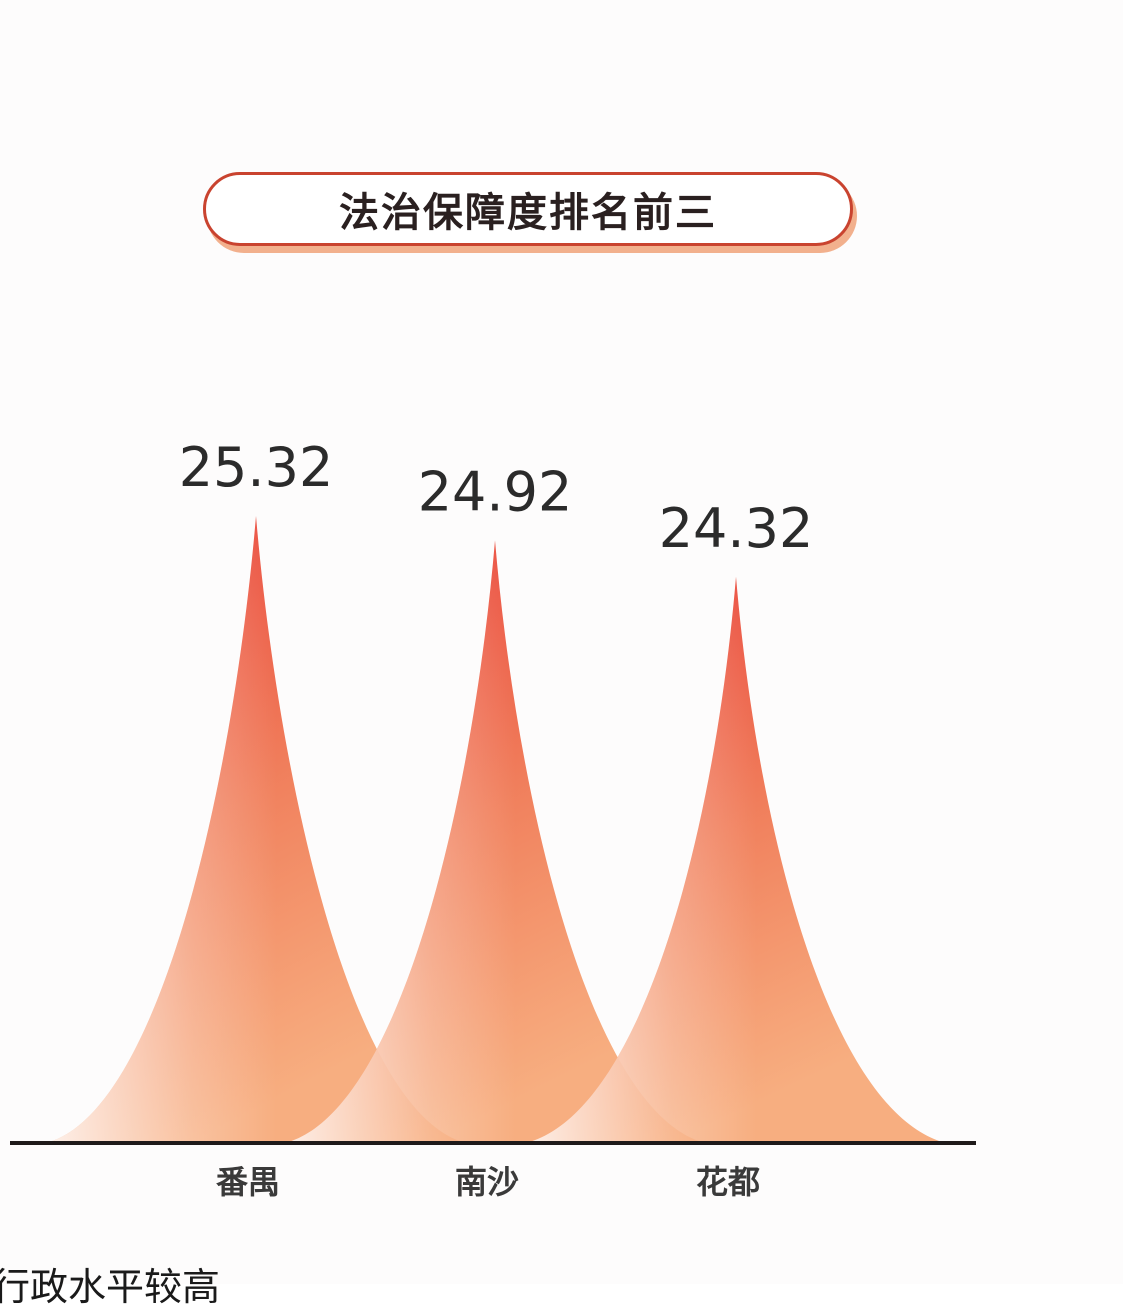  I want to click on category-label-1: 番禺, so click(248, 1182).